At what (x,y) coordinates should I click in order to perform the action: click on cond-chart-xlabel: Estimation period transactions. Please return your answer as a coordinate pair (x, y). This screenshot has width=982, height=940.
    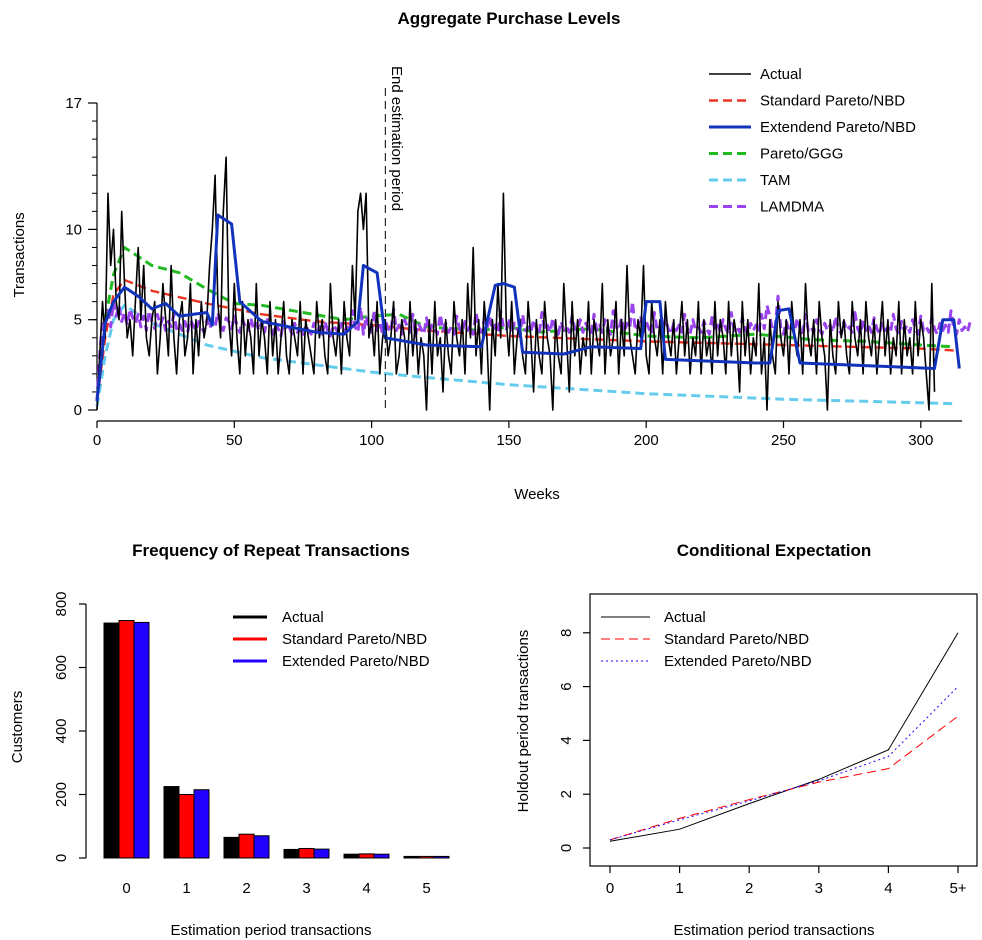
    Looking at the image, I should click on (774, 930).